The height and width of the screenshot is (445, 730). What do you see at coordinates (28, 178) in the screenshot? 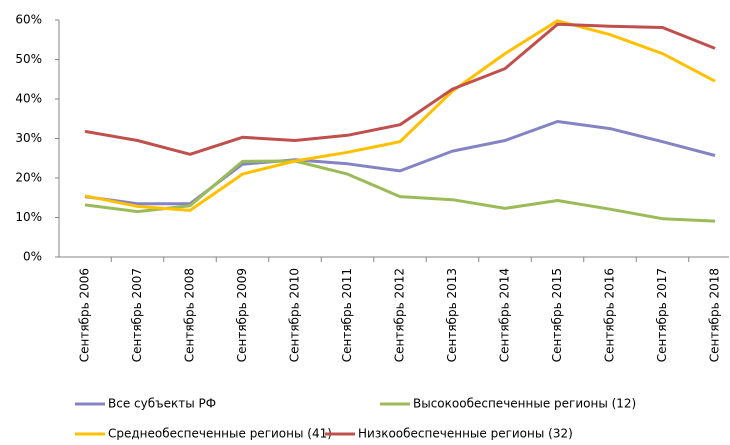
I see `y-tick-label: 20%` at bounding box center [28, 178].